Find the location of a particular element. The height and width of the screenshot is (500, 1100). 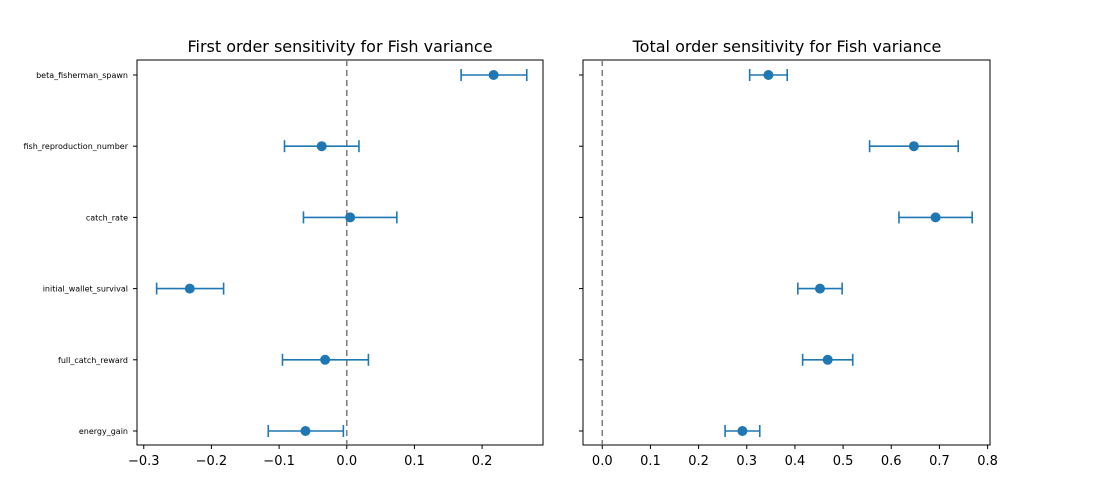

x-tick-label: 0.8 is located at coordinates (987, 461).